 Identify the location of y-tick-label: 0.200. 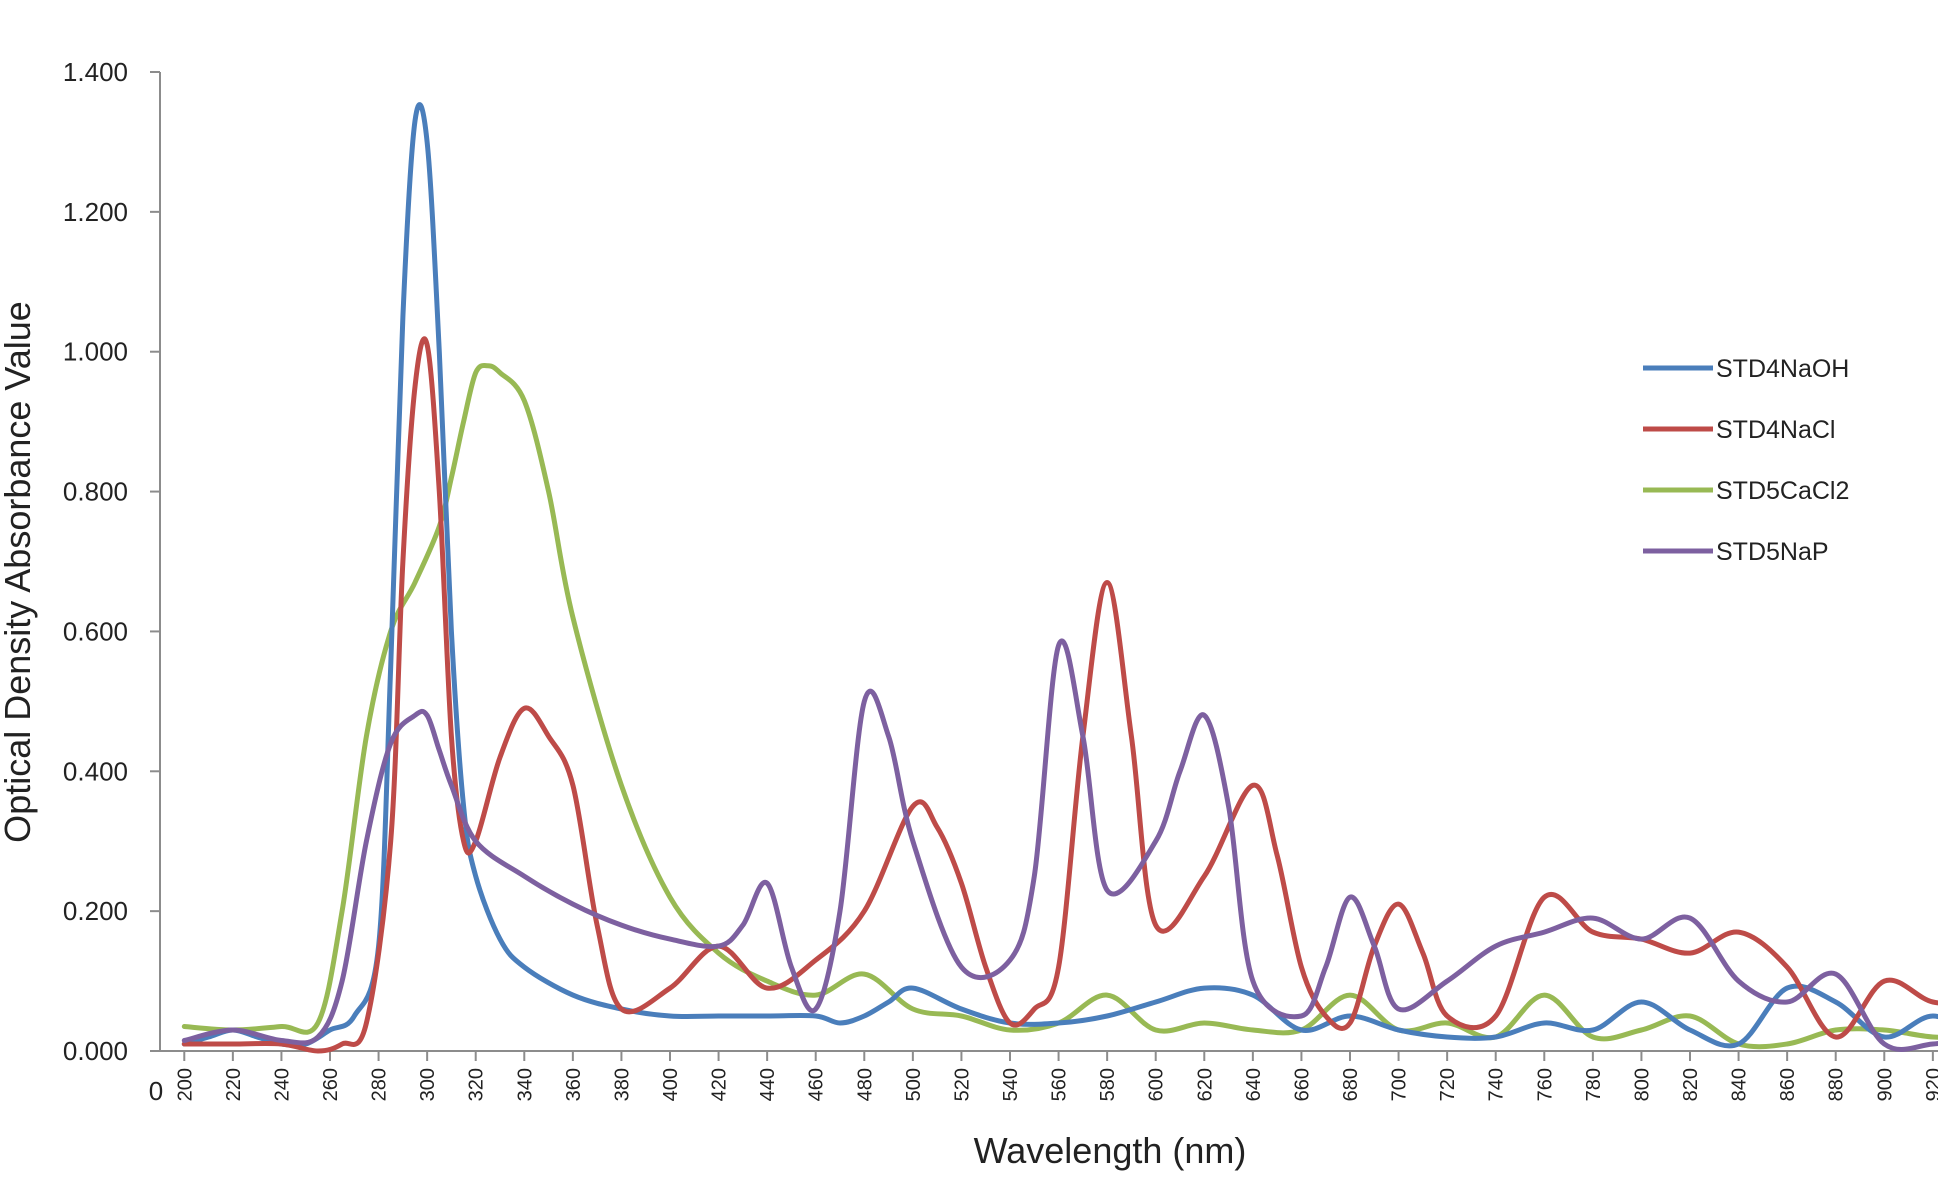
(95, 911).